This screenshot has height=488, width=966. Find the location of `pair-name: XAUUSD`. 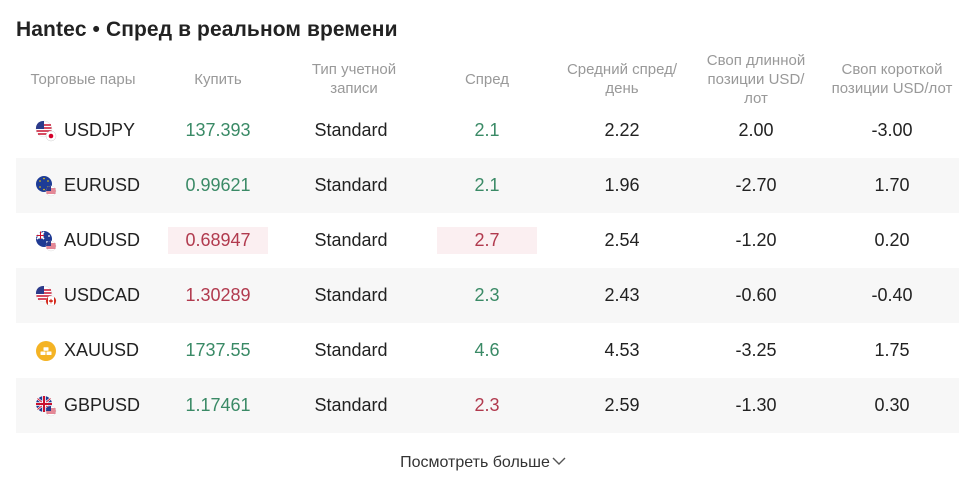

pair-name: XAUUSD is located at coordinates (102, 350).